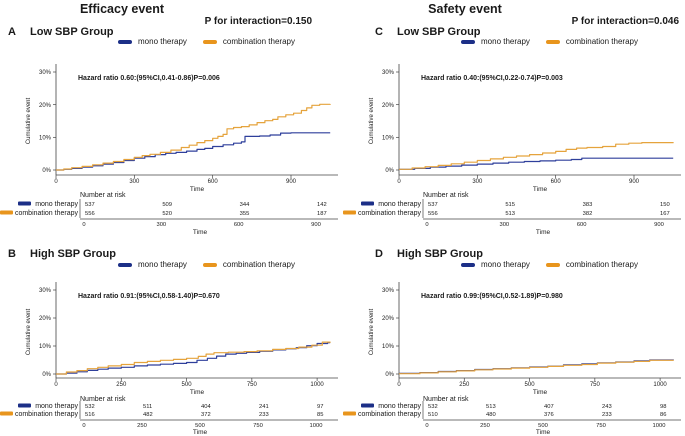 This screenshot has width=685, height=436. Describe the element at coordinates (465, 9) in the screenshot. I see `column-title-safety: Safety event` at that location.